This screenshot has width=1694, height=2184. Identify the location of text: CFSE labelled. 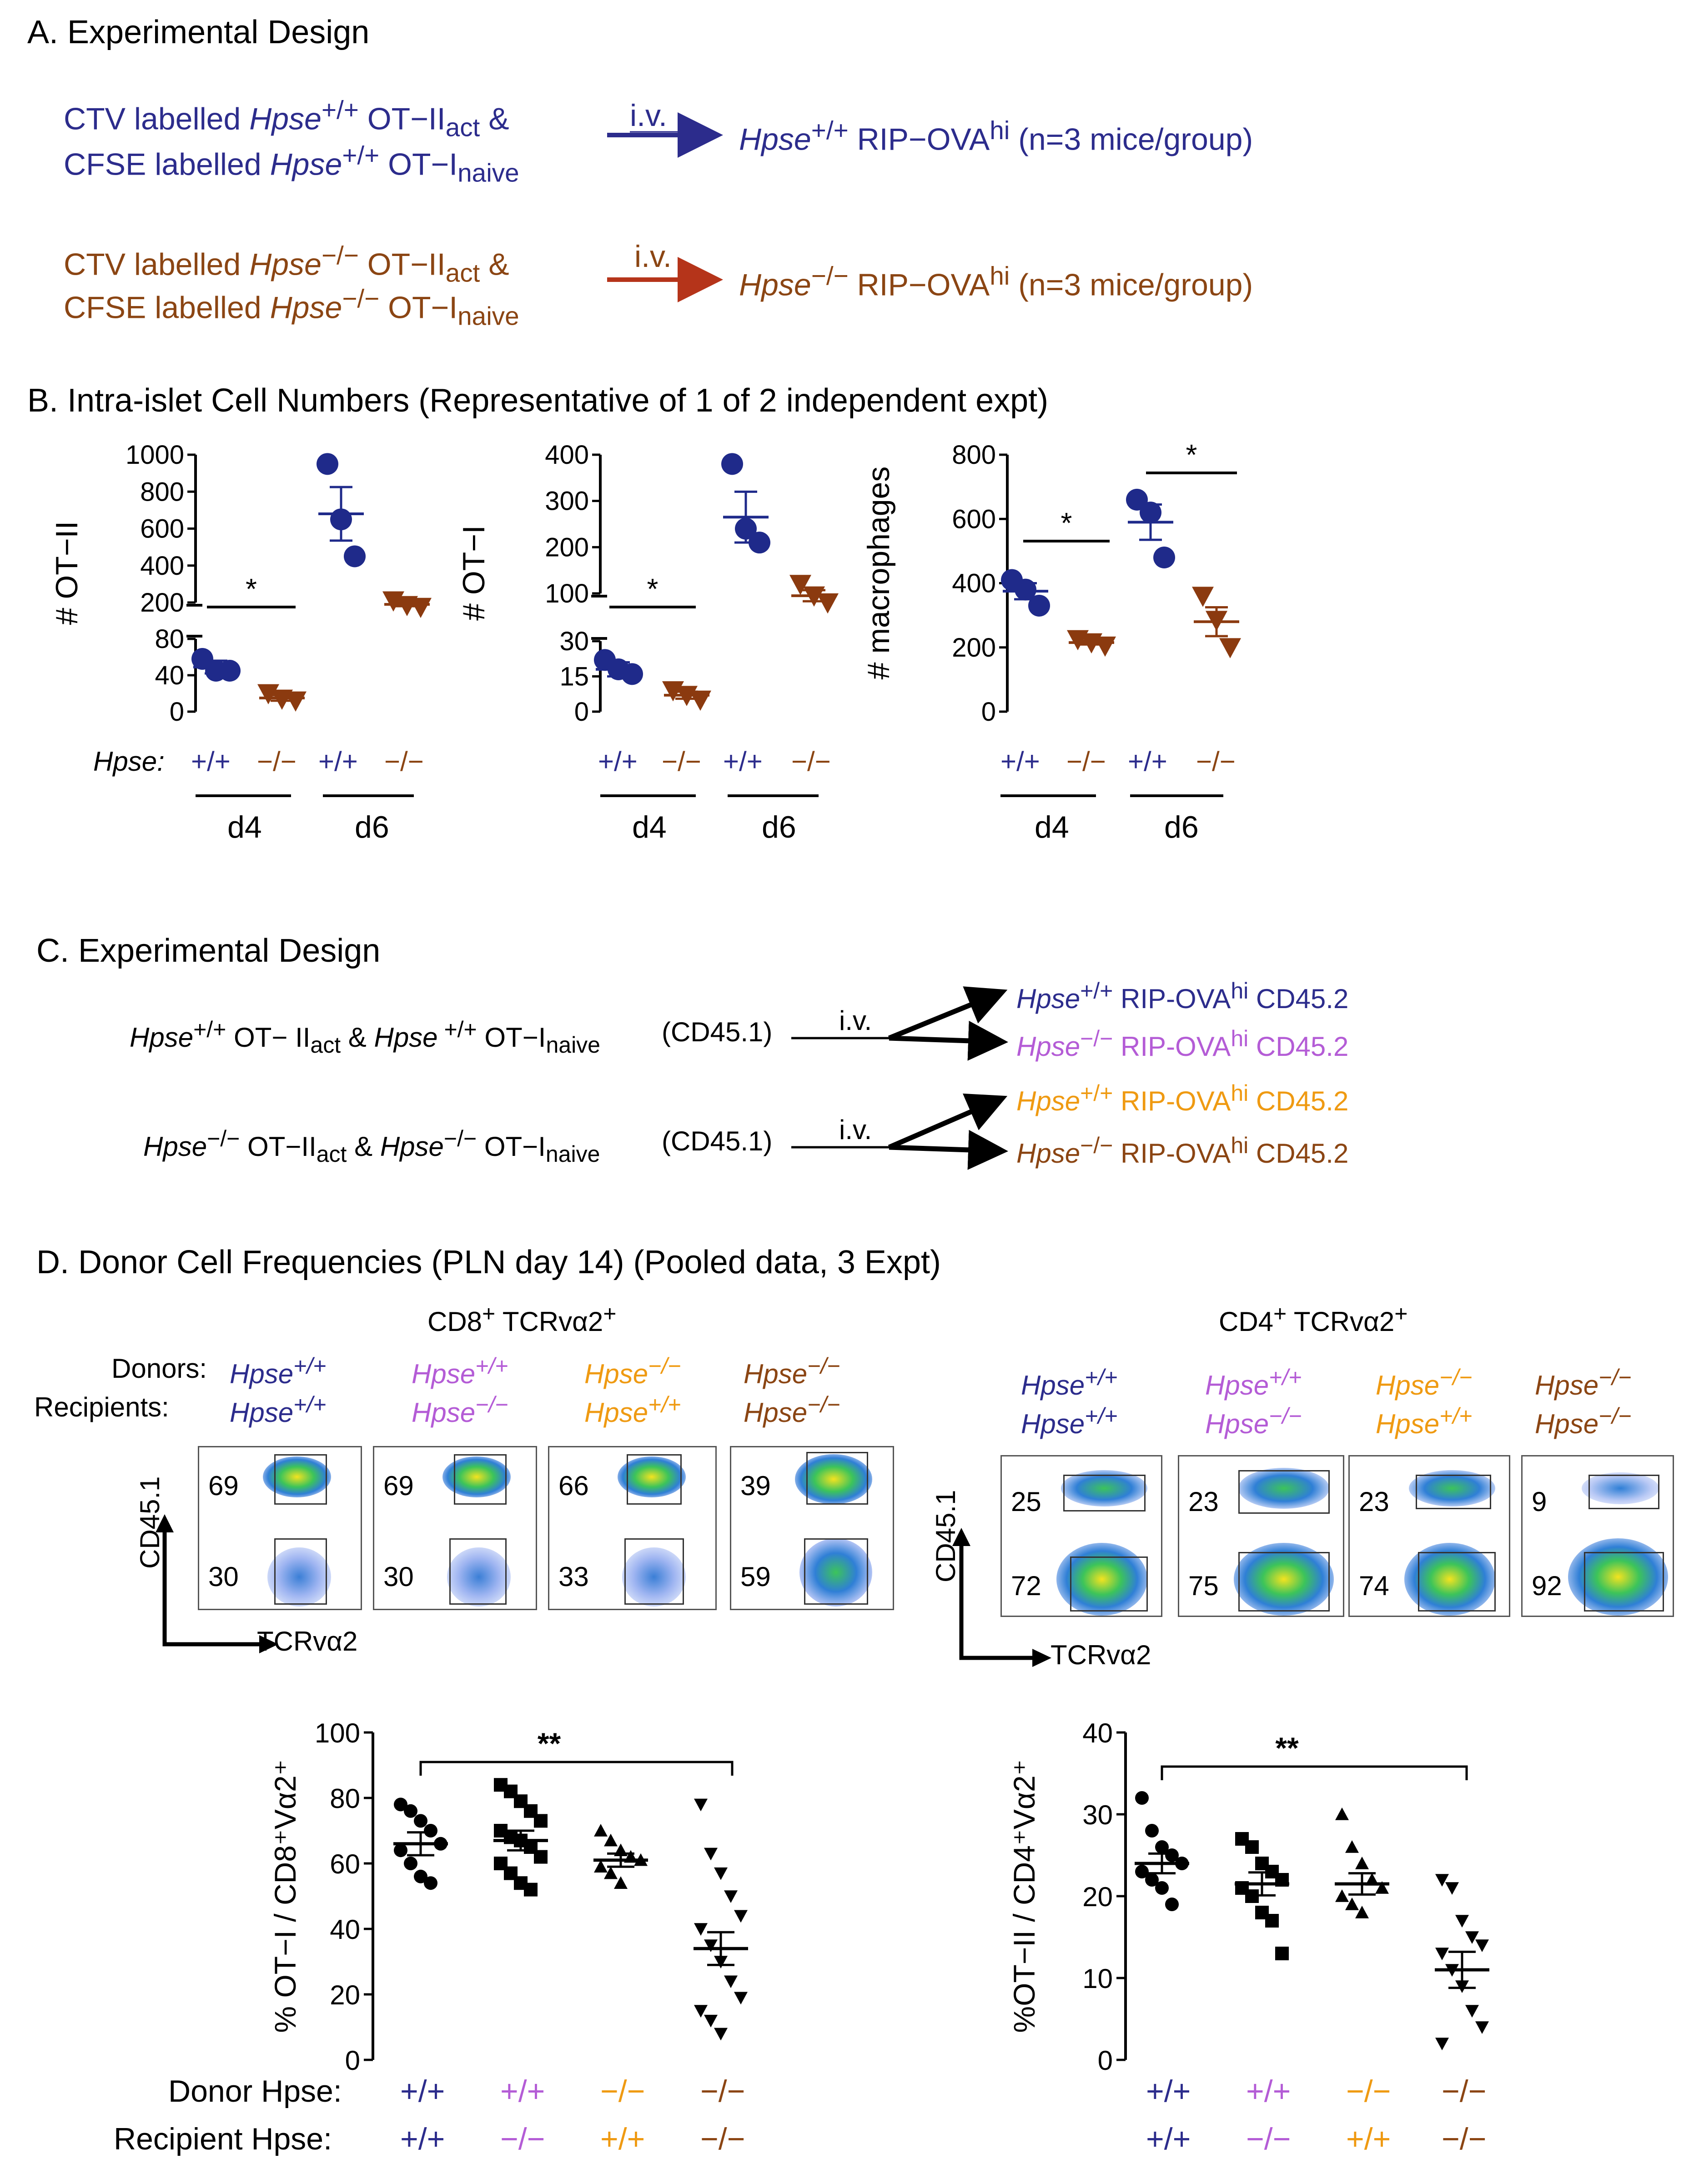
(167, 308).